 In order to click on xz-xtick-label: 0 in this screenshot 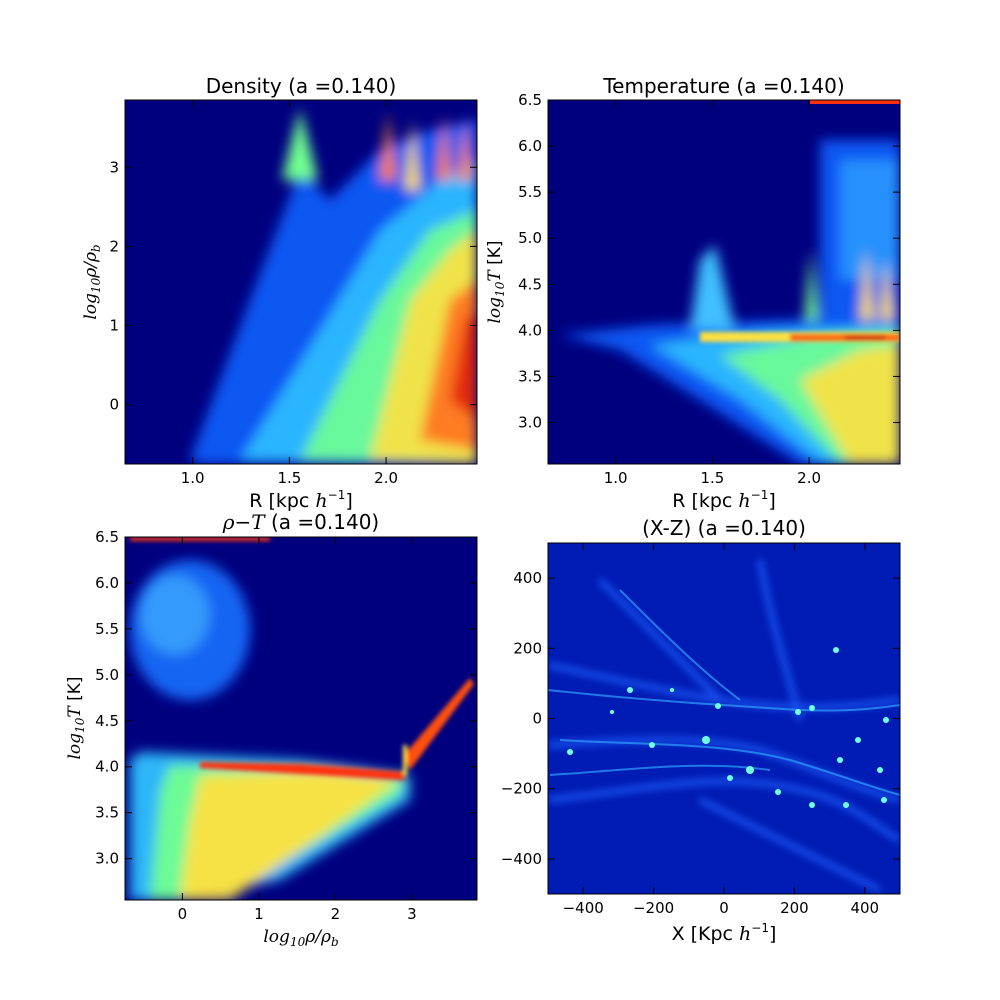, I will do `click(724, 908)`.